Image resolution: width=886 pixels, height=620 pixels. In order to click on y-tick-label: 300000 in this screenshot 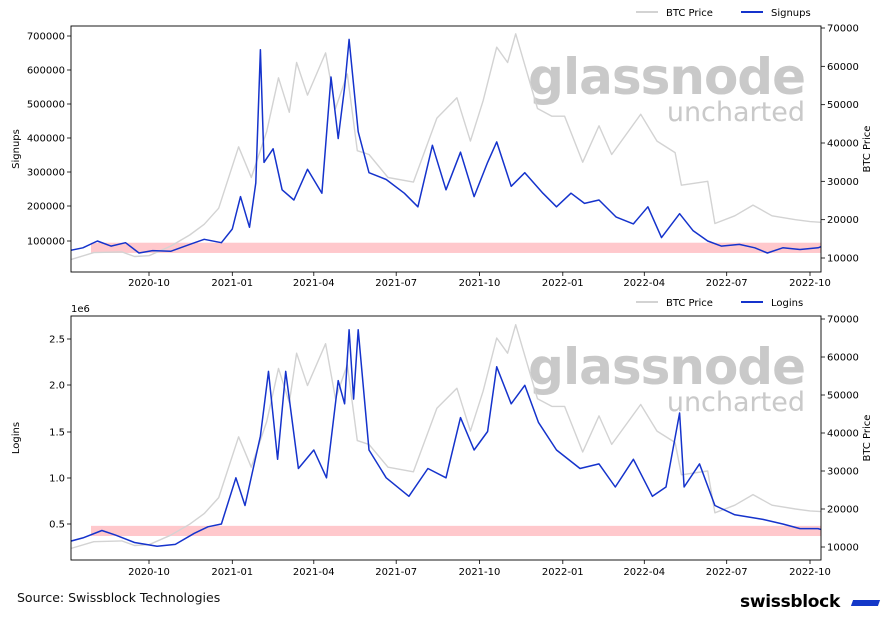, I will do `click(46, 173)`.